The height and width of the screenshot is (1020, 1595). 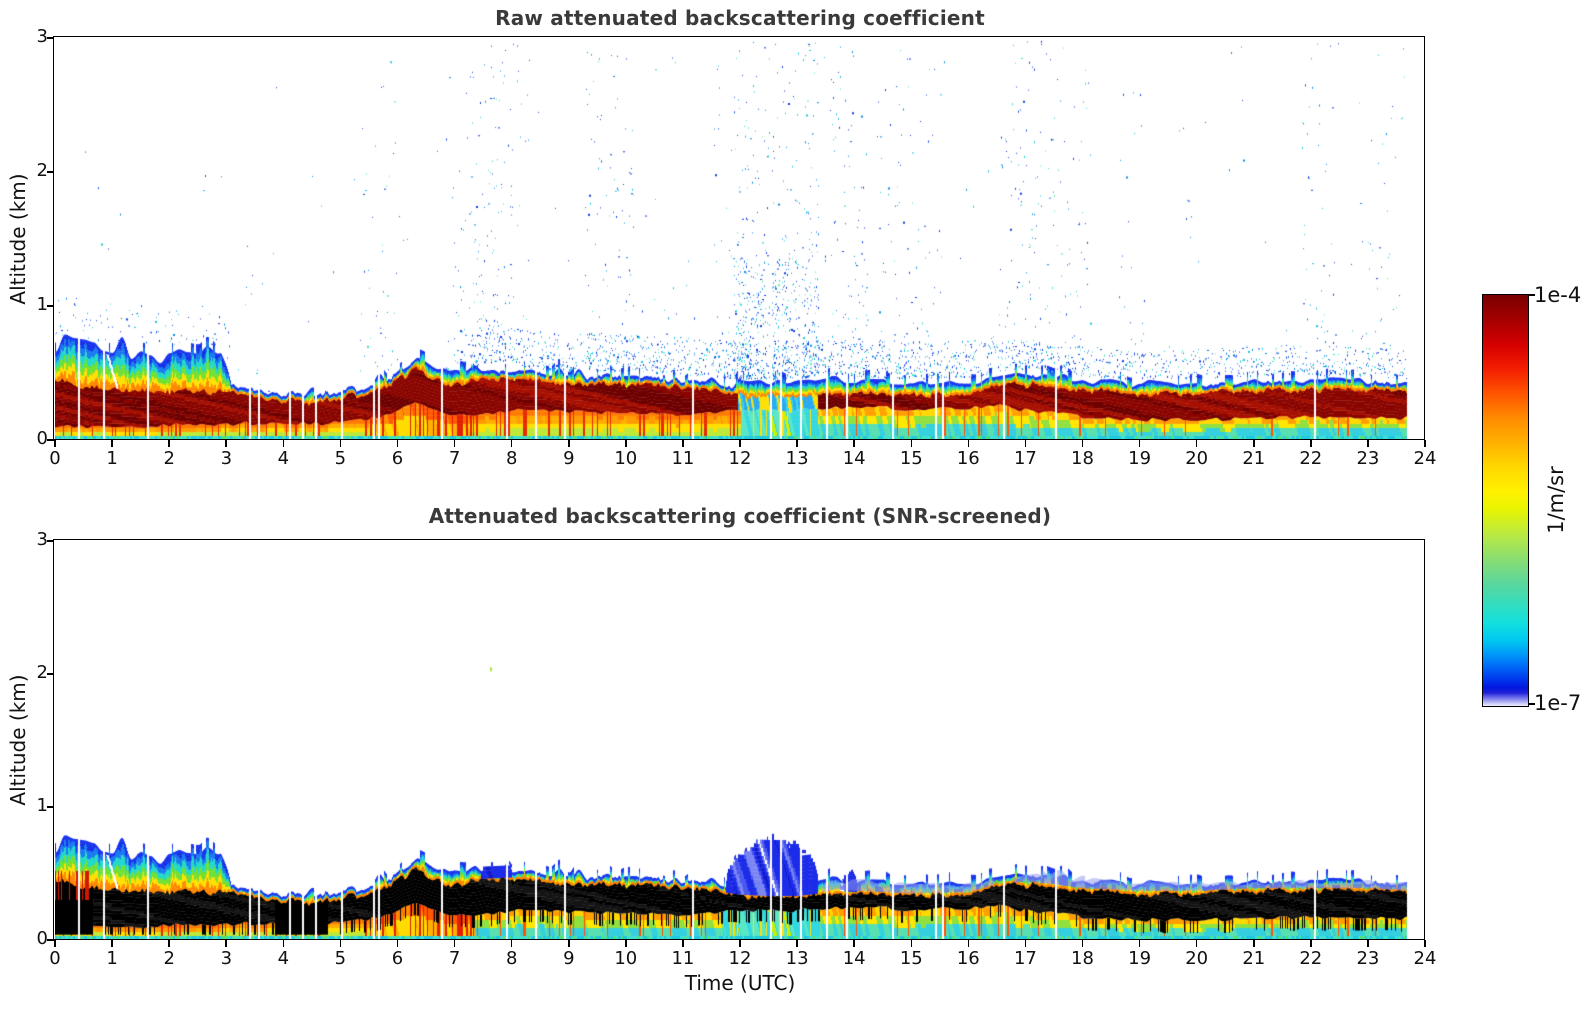 What do you see at coordinates (283, 958) in the screenshot?
I see `x-tick-label: 4` at bounding box center [283, 958].